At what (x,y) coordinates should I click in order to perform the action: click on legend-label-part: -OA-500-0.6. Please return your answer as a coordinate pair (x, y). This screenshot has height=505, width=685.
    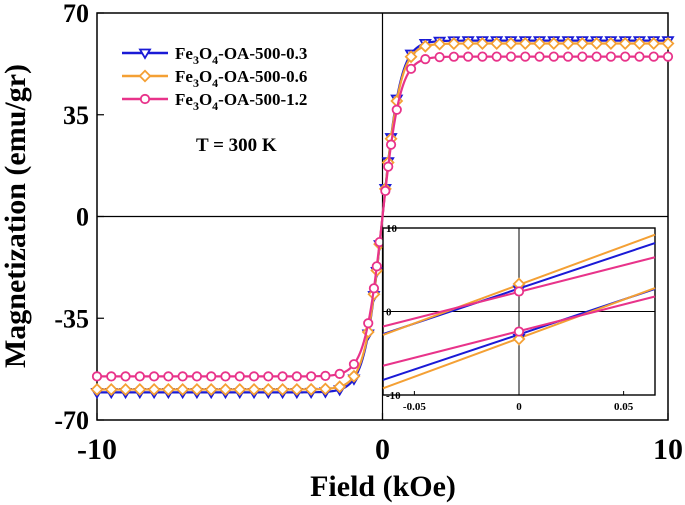
    Looking at the image, I should click on (262, 76).